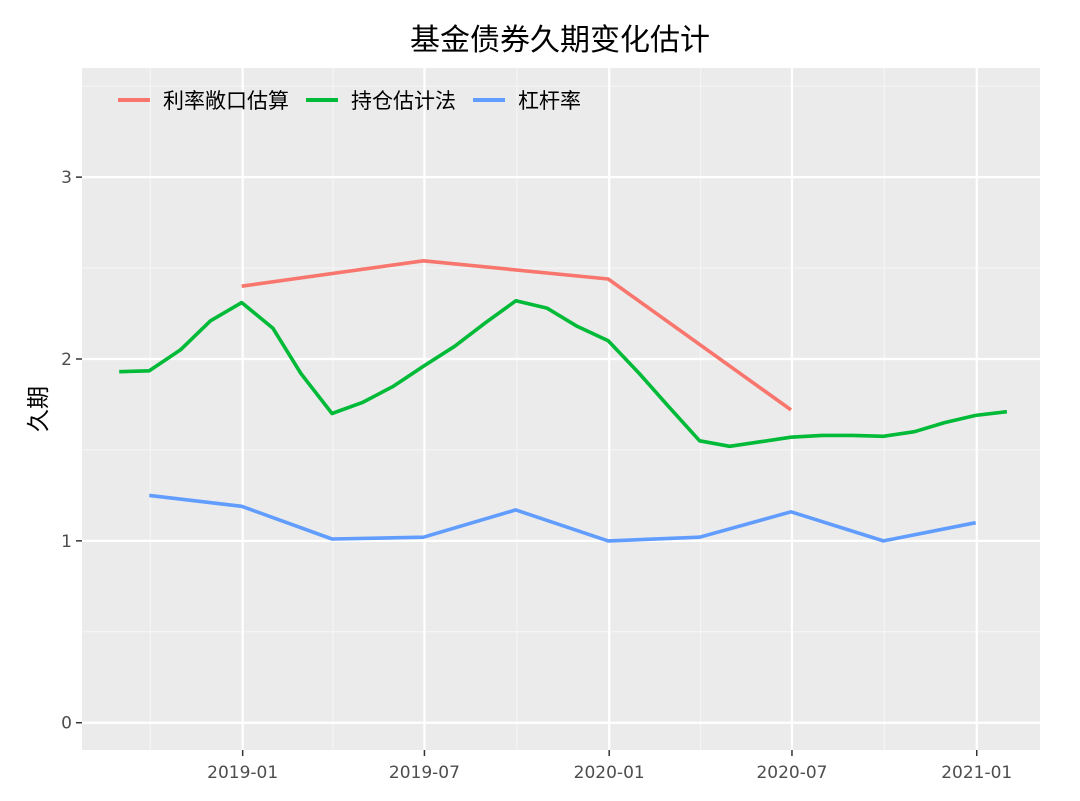 This screenshot has width=1080, height=801. What do you see at coordinates (39, 409) in the screenshot?
I see `y-axis-title: 久期` at bounding box center [39, 409].